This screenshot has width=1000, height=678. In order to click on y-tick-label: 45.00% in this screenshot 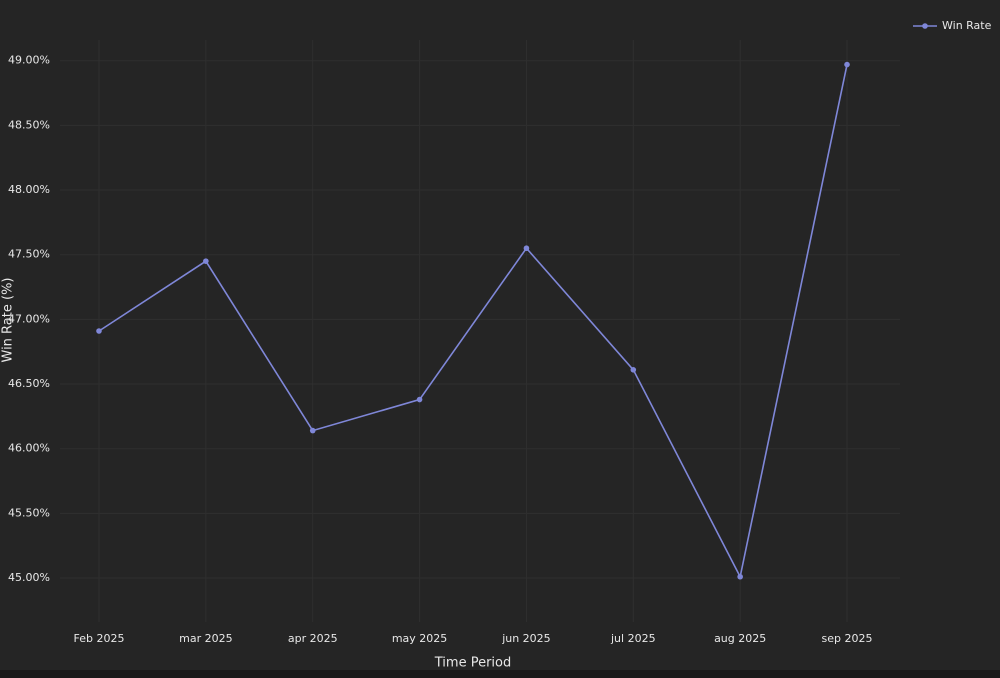, I will do `click(29, 577)`.